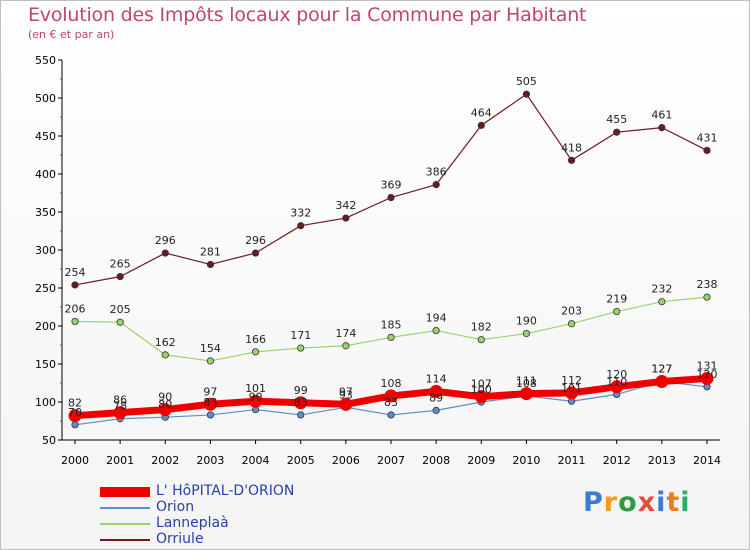 The width and height of the screenshot is (750, 550). Describe the element at coordinates (616, 119) in the screenshot. I see `data-label: 455` at that location.